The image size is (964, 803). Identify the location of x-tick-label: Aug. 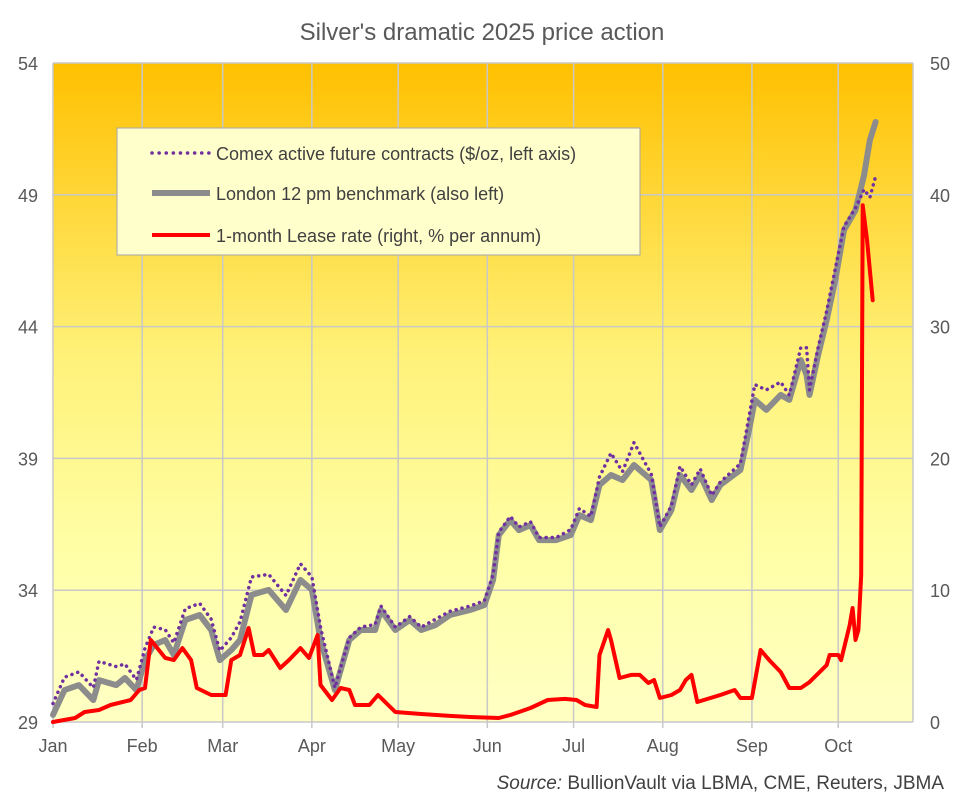
(663, 746).